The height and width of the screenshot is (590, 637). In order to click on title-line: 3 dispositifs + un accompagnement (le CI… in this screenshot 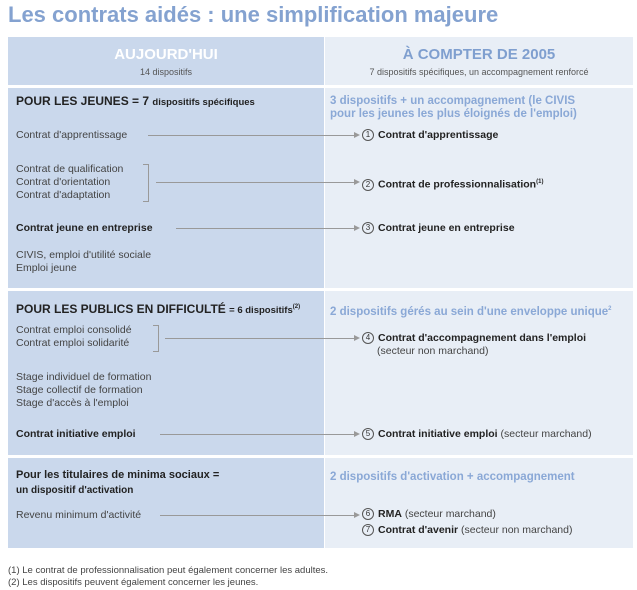, I will do `click(453, 101)`.